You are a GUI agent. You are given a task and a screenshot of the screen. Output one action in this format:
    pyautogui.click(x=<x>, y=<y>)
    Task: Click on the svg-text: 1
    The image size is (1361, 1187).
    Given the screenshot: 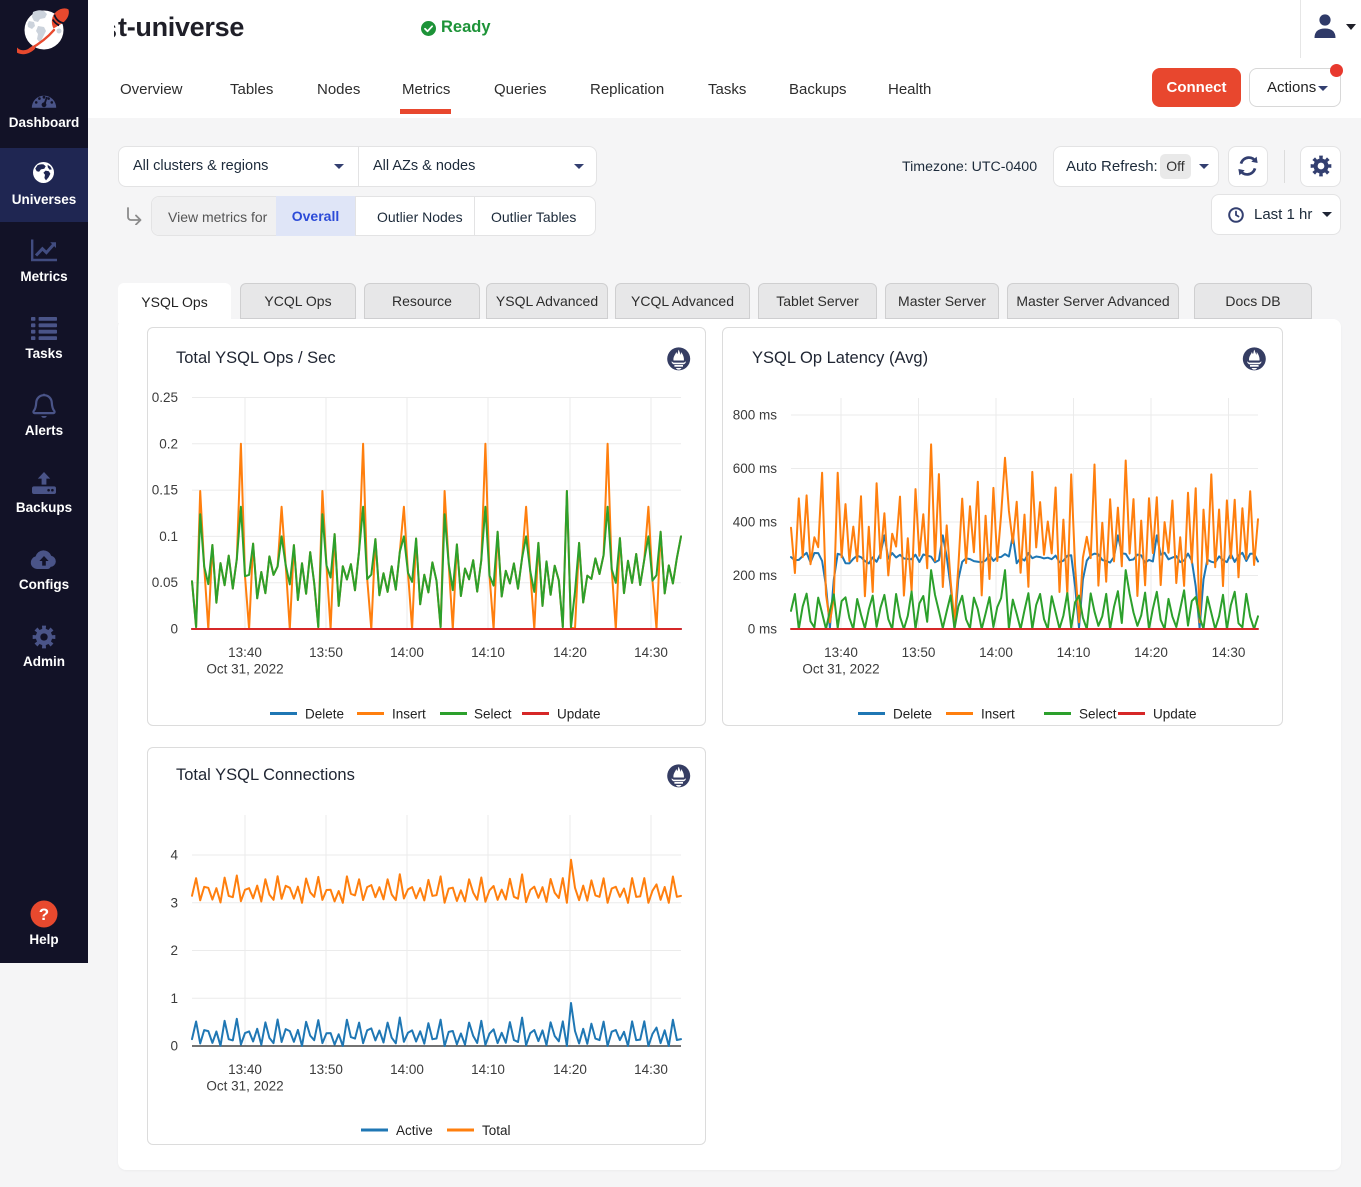 What is the action you would take?
    pyautogui.click(x=174, y=998)
    